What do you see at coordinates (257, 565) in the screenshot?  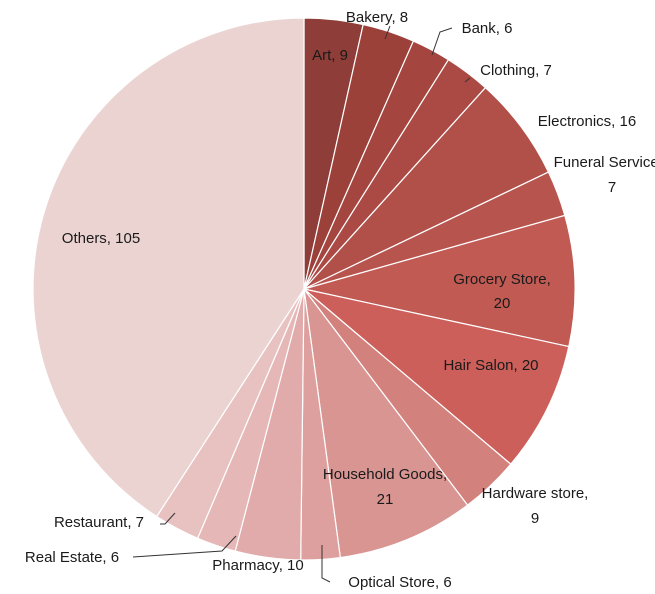 I see `slice-label: Pharmacy, 10` at bounding box center [257, 565].